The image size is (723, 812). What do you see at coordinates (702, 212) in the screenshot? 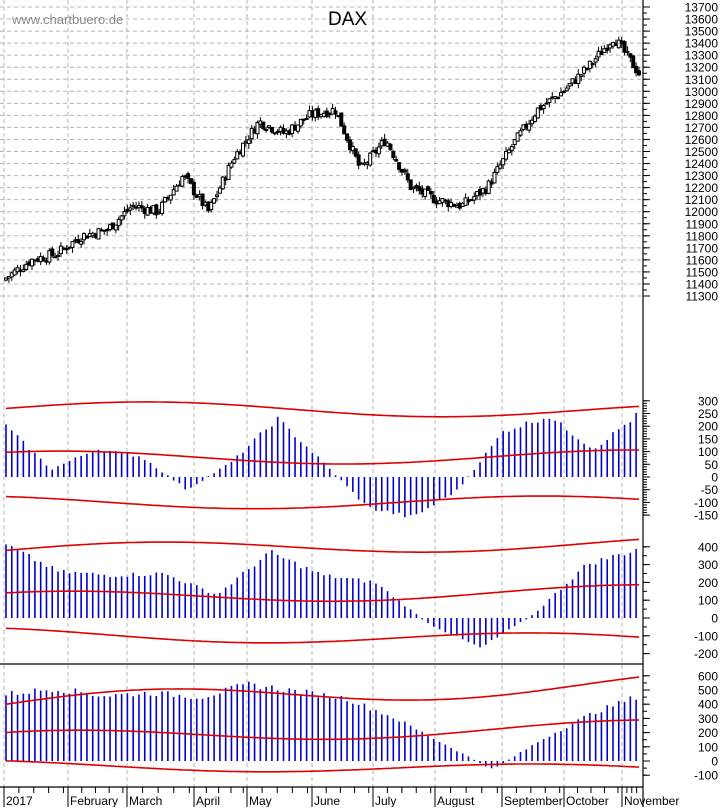
I see `price-axis-tick-label: 12000` at bounding box center [702, 212].